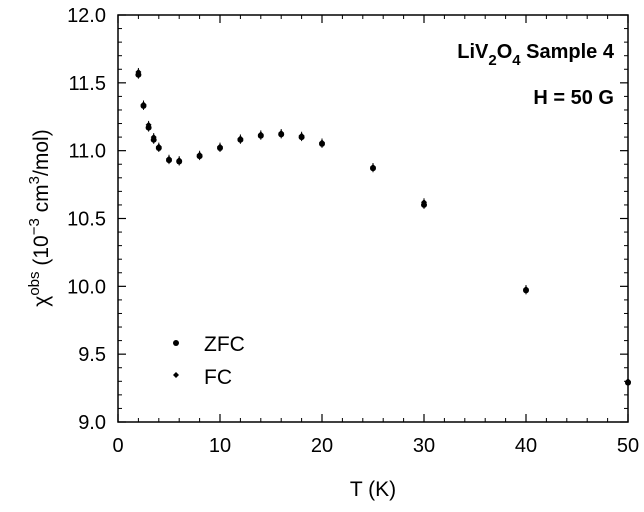  I want to click on sample-sub1: 2, so click(492, 60).